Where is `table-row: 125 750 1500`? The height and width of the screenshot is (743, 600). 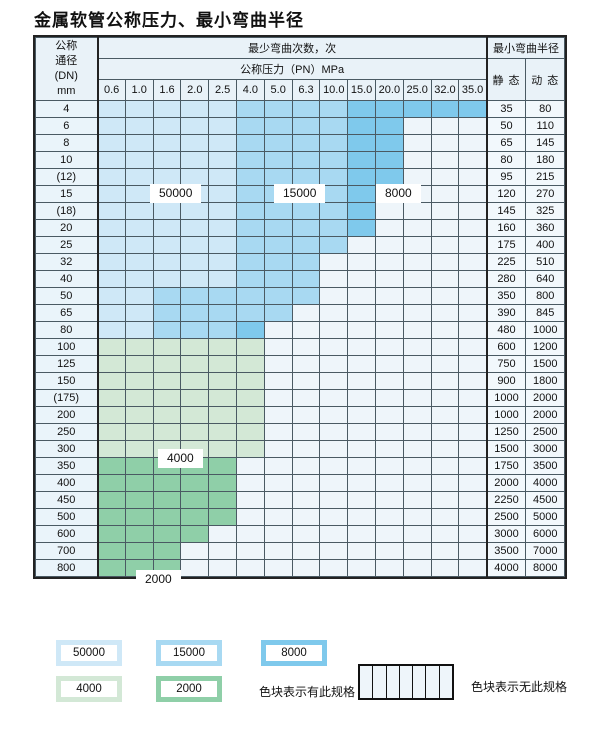 table-row: 125 750 1500 is located at coordinates (300, 364).